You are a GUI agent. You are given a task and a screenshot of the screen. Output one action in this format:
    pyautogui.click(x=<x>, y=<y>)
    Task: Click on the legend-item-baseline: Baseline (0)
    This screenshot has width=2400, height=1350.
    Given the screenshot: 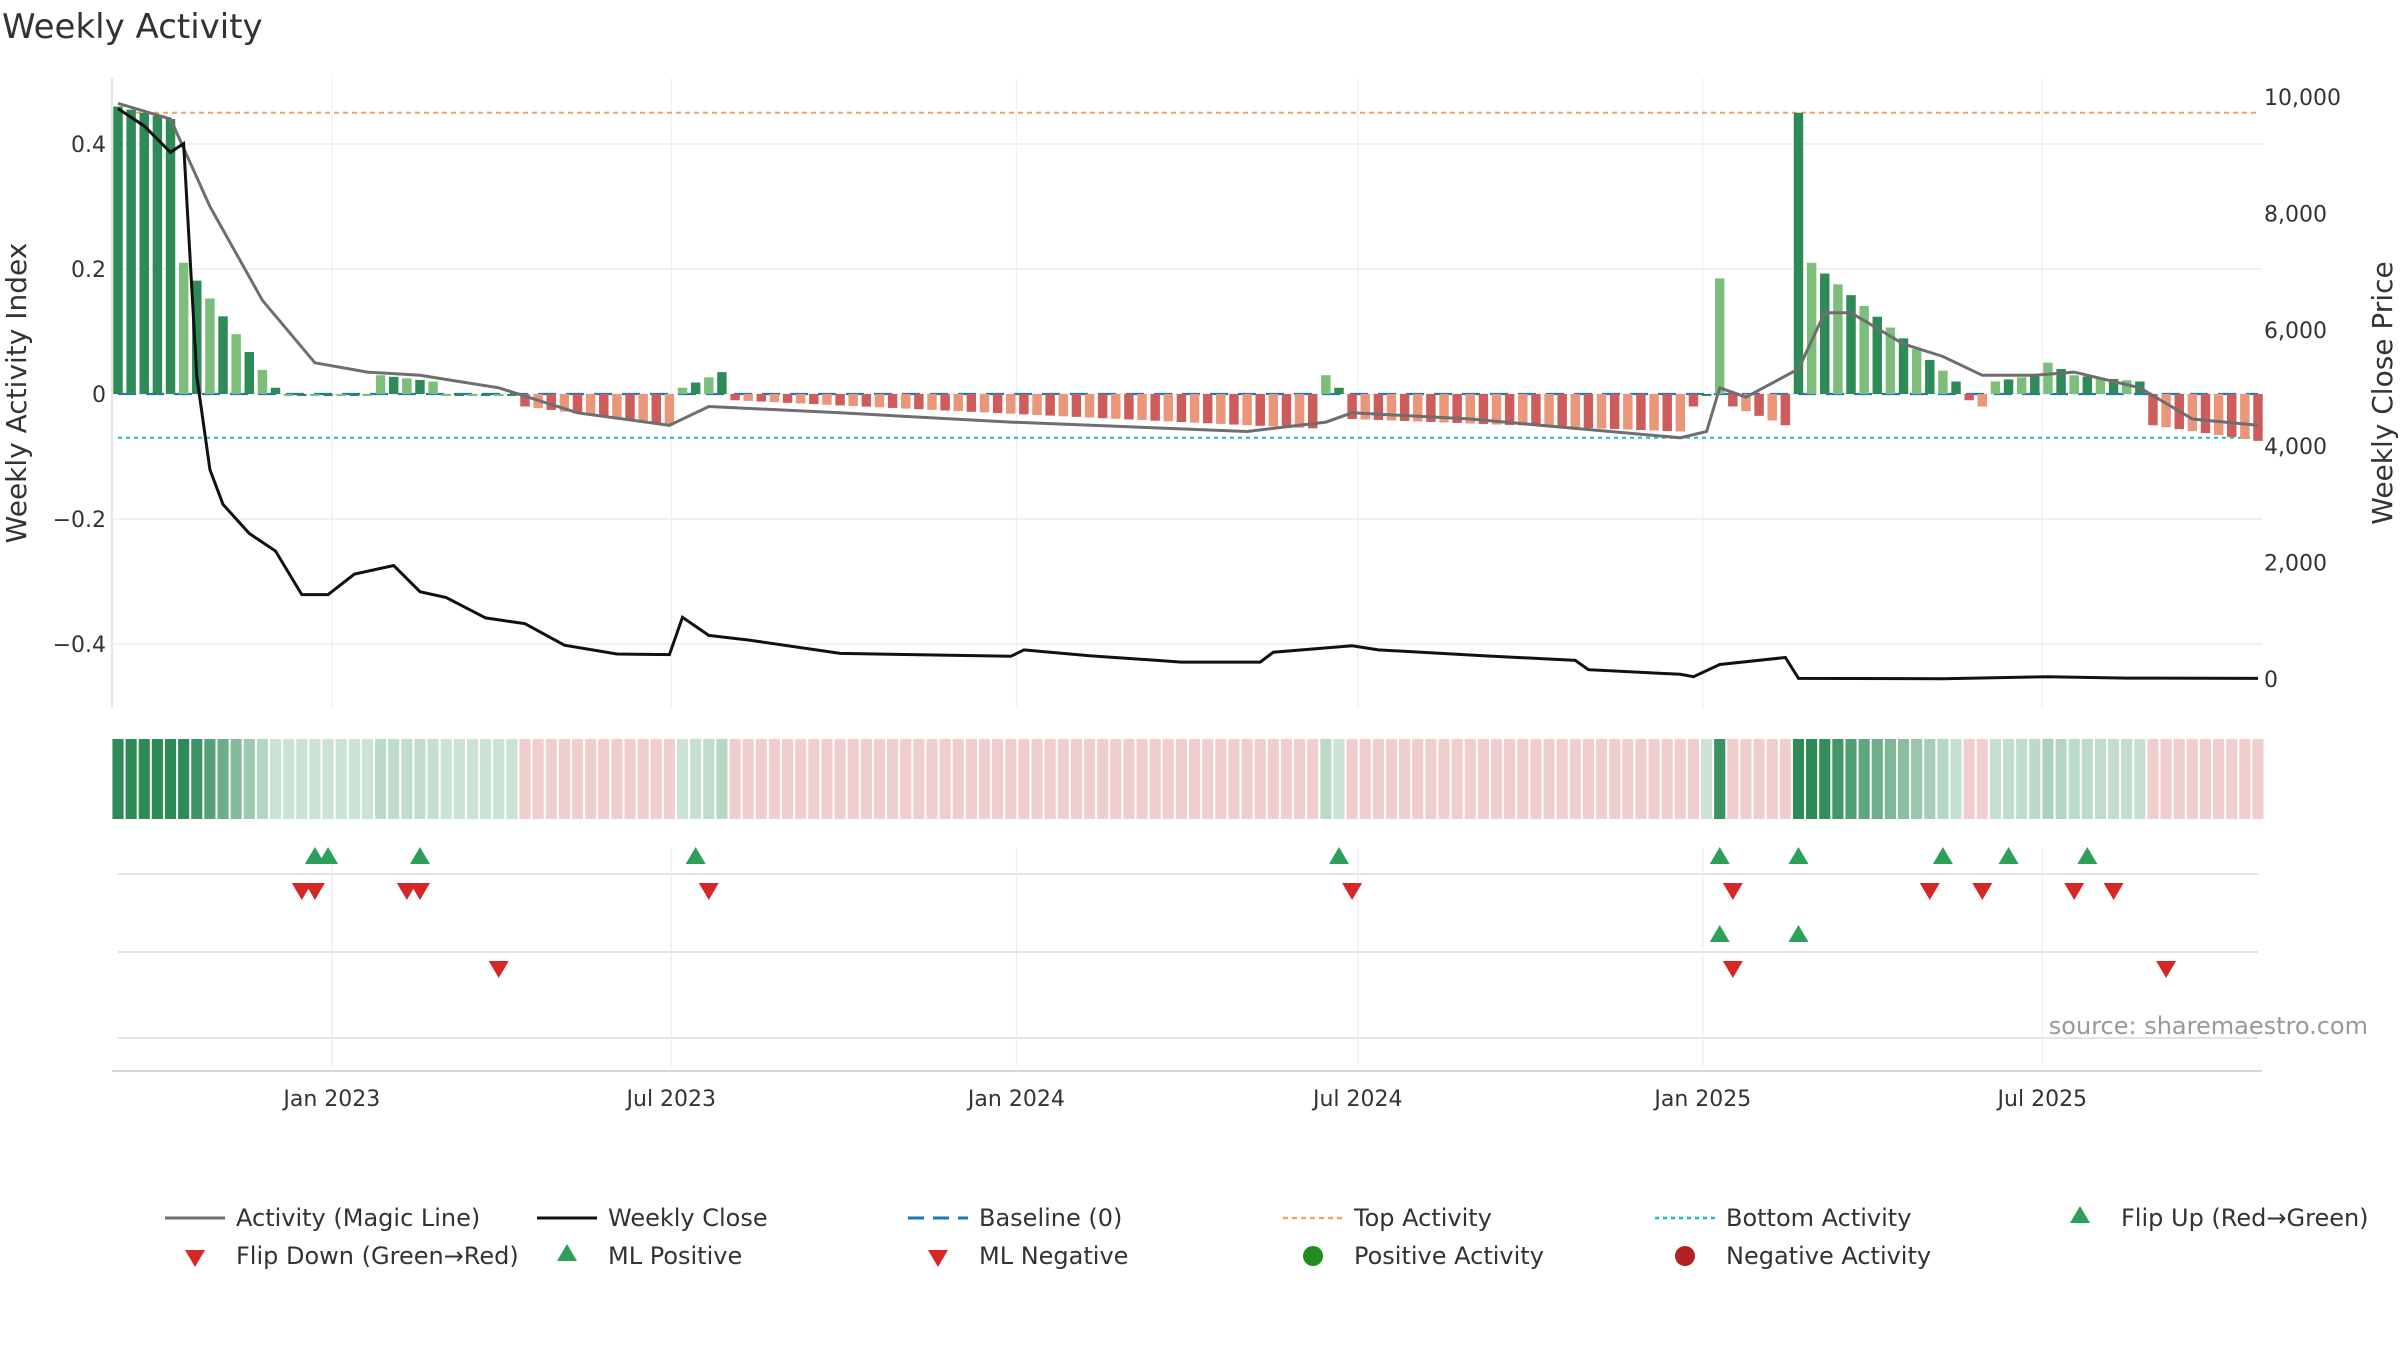 What is the action you would take?
    pyautogui.click(x=1015, y=1218)
    